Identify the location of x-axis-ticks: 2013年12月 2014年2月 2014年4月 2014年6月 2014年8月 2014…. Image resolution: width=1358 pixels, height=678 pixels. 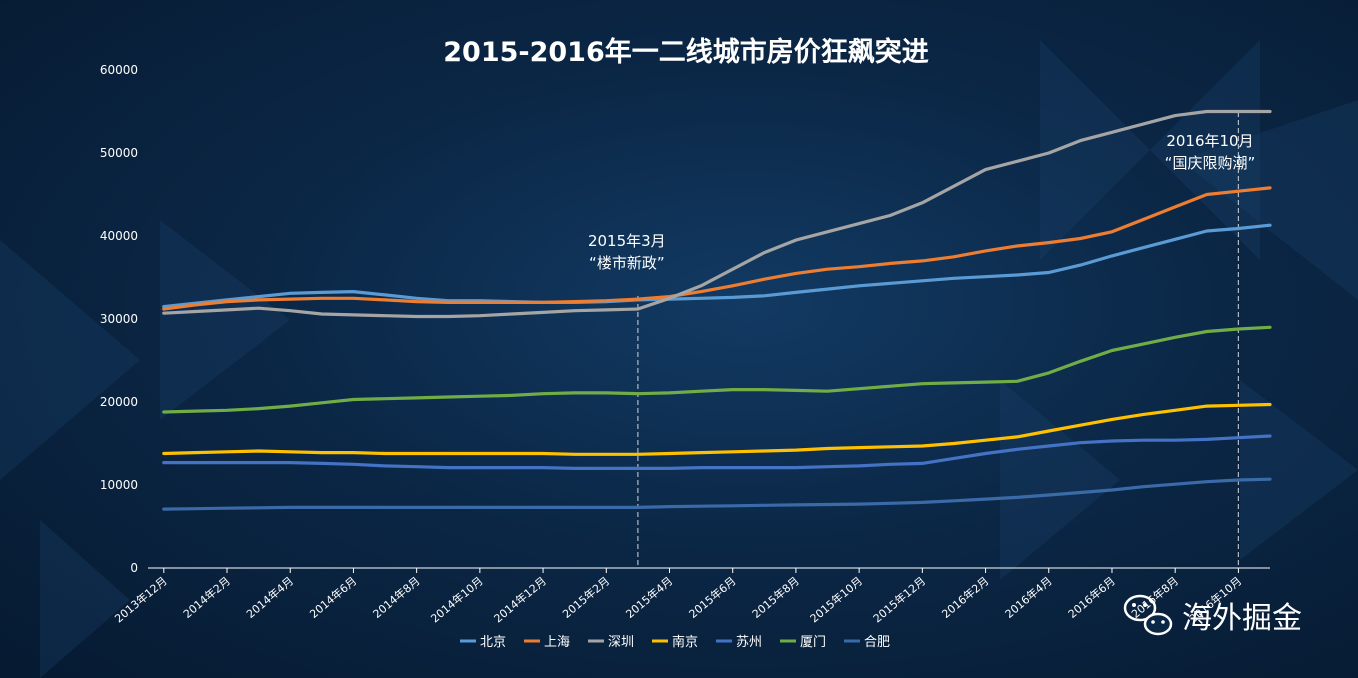
(678, 597).